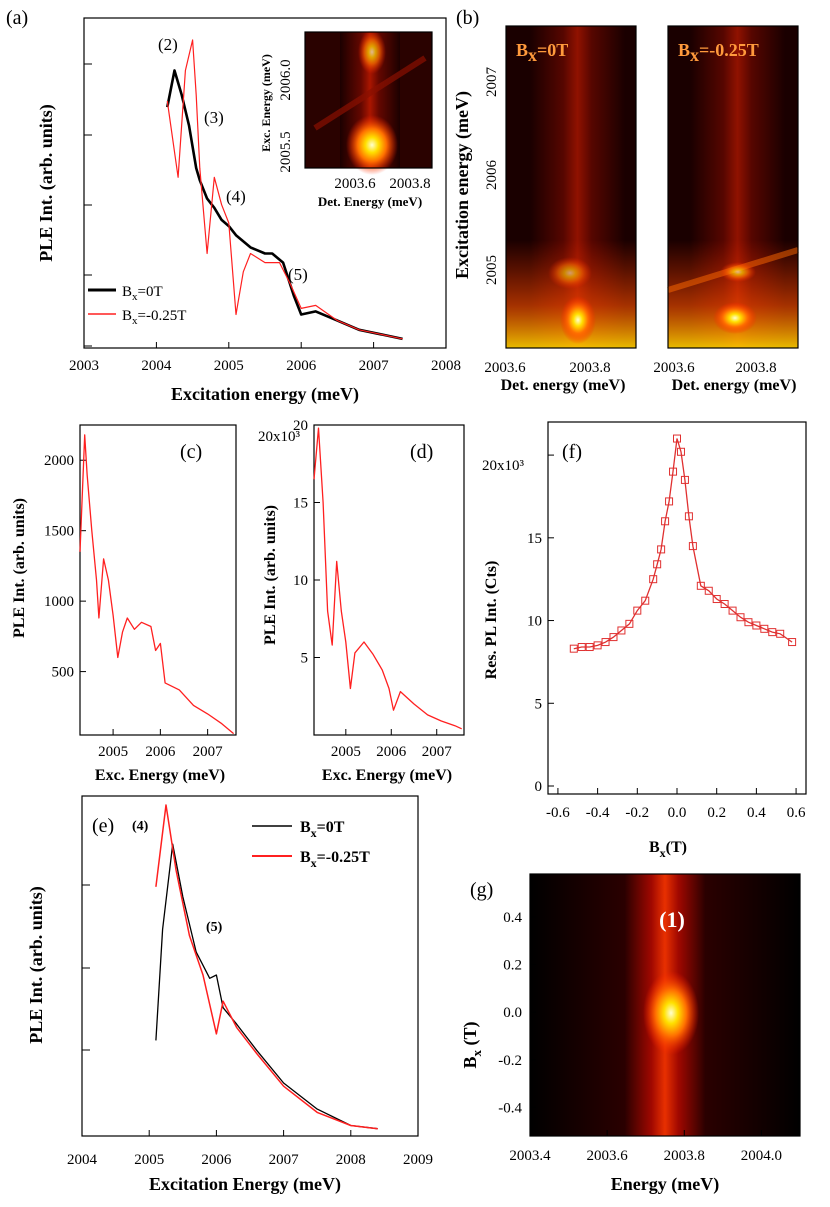 Image resolution: width=830 pixels, height=1207 pixels. I want to click on panel-b-left-xtick-1: 2003.8, so click(589, 368).